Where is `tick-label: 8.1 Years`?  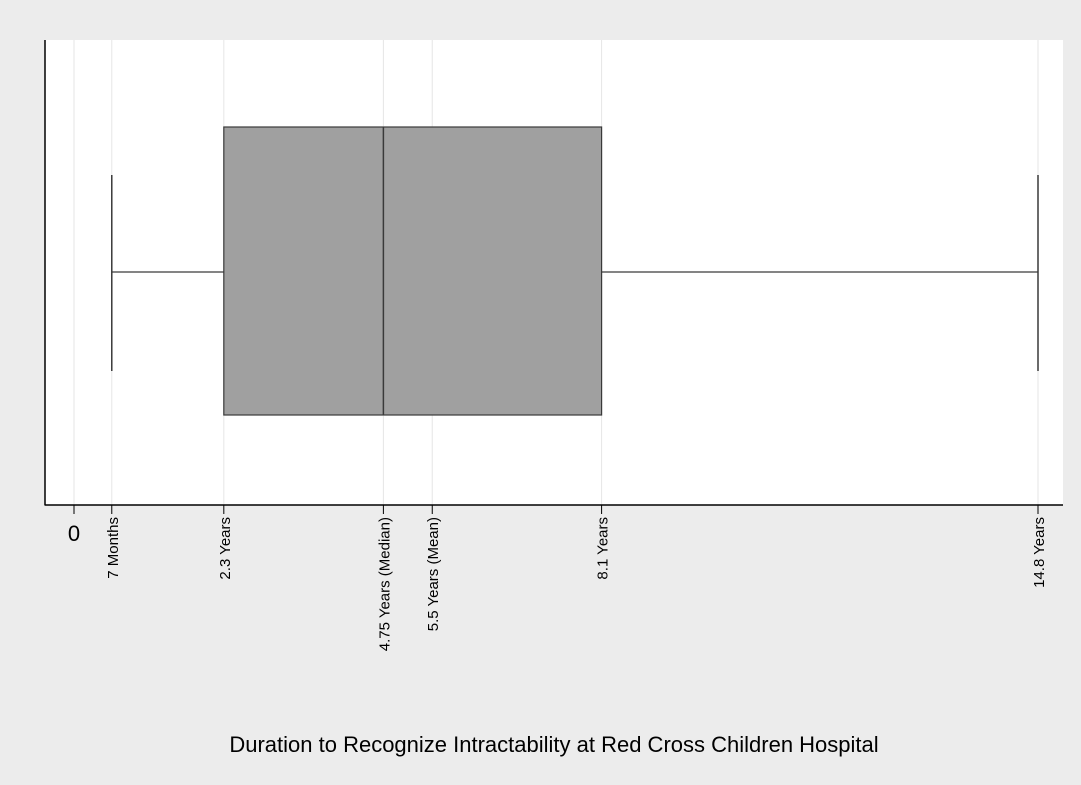 tick-label: 8.1 Years is located at coordinates (603, 548).